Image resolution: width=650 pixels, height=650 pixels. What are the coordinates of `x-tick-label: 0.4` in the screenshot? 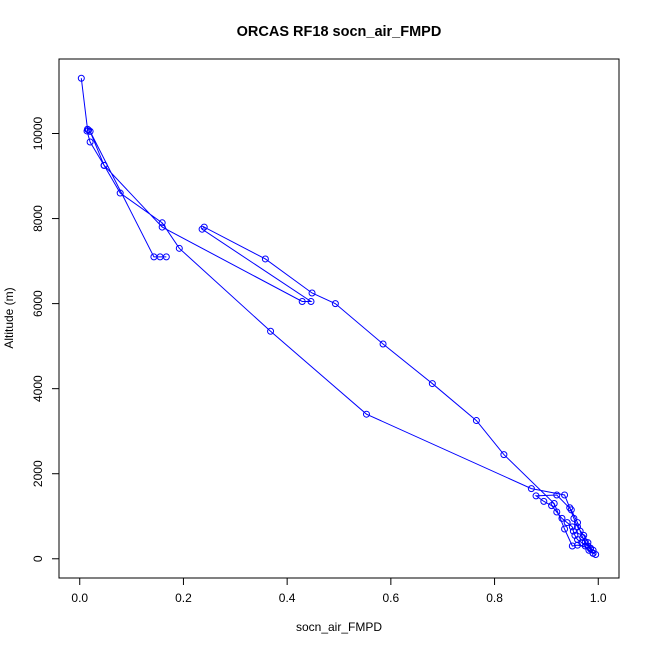 It's located at (287, 598).